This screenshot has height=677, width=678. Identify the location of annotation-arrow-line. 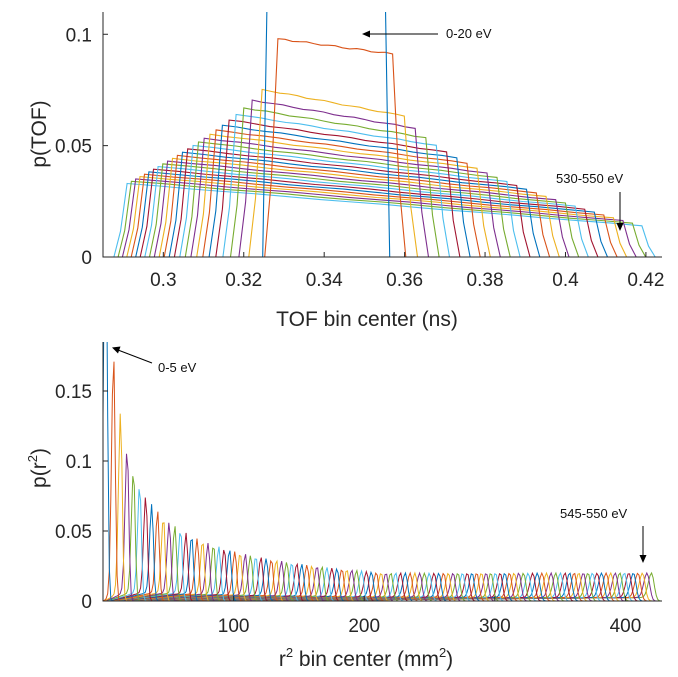
(135, 356).